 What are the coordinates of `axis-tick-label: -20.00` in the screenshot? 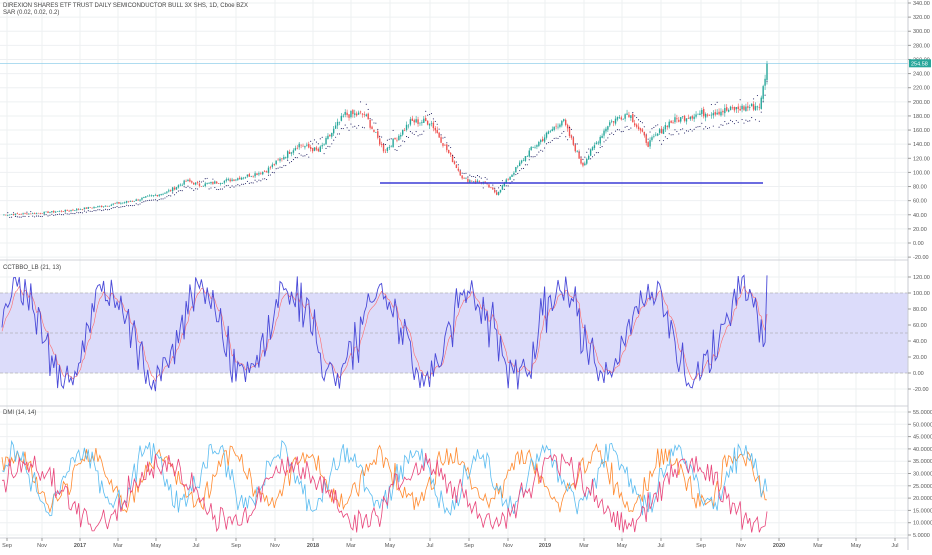 It's located at (921, 258).